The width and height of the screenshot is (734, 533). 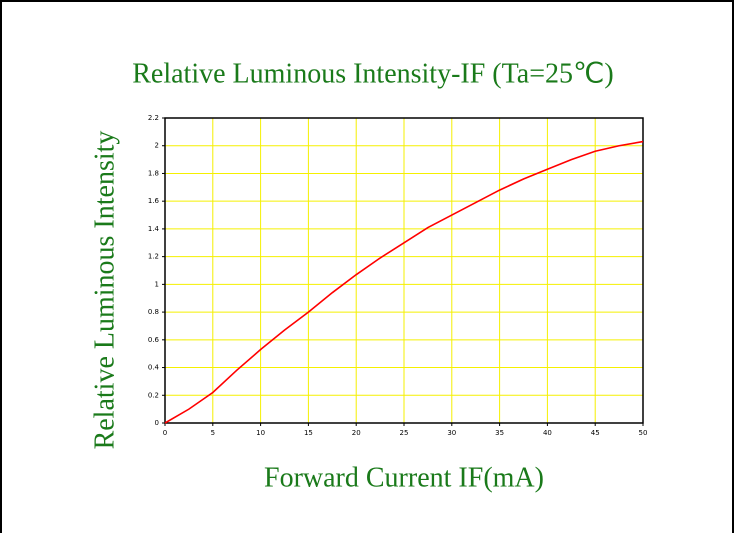 I want to click on x-tick-label: 0, so click(x=165, y=433).